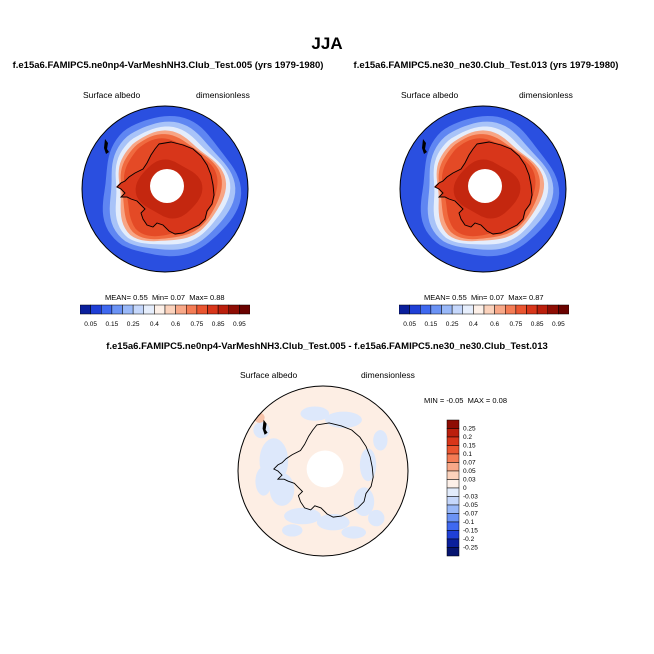 The image size is (654, 654). I want to click on panel1-stats: MEAN= 0.55 Min= 0.07 Max= 0.88, so click(165, 297).